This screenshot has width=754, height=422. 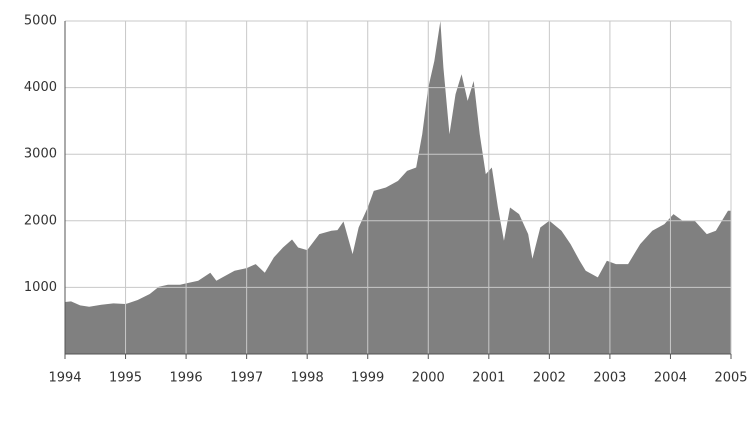 What do you see at coordinates (64, 378) in the screenshot?
I see `x-tick-label: 1994` at bounding box center [64, 378].